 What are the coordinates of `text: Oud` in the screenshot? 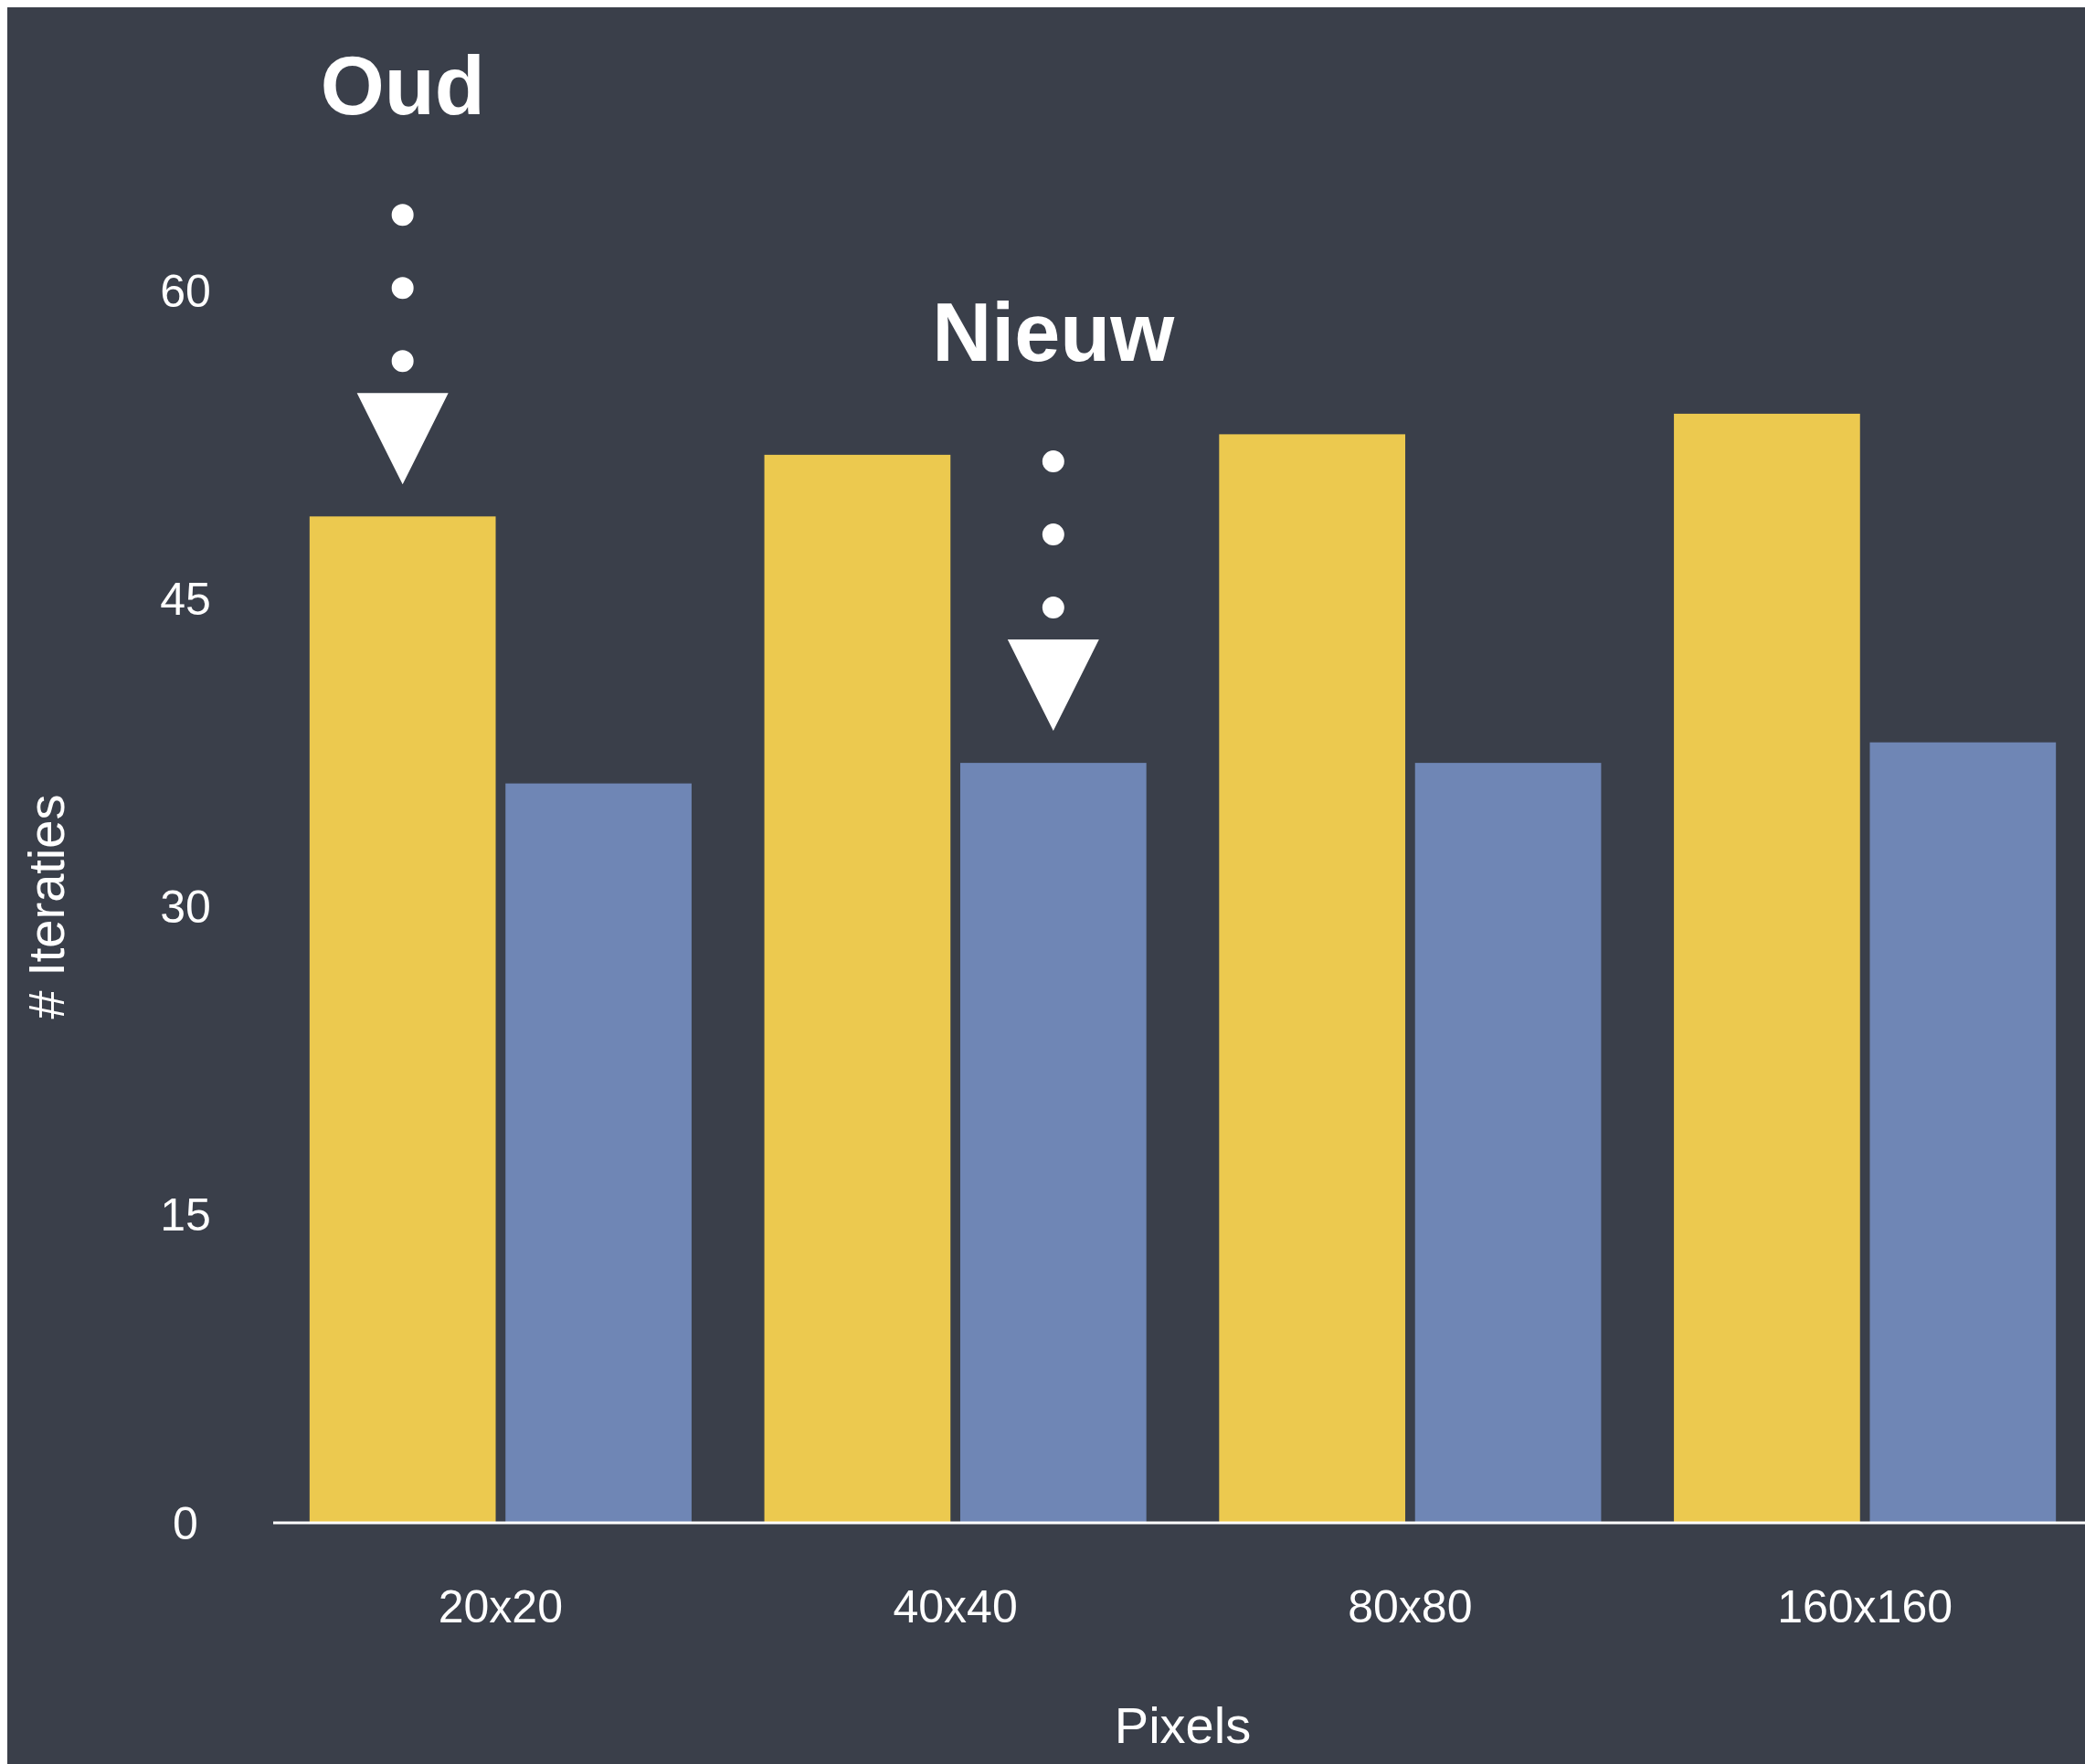 It's located at (402, 86).